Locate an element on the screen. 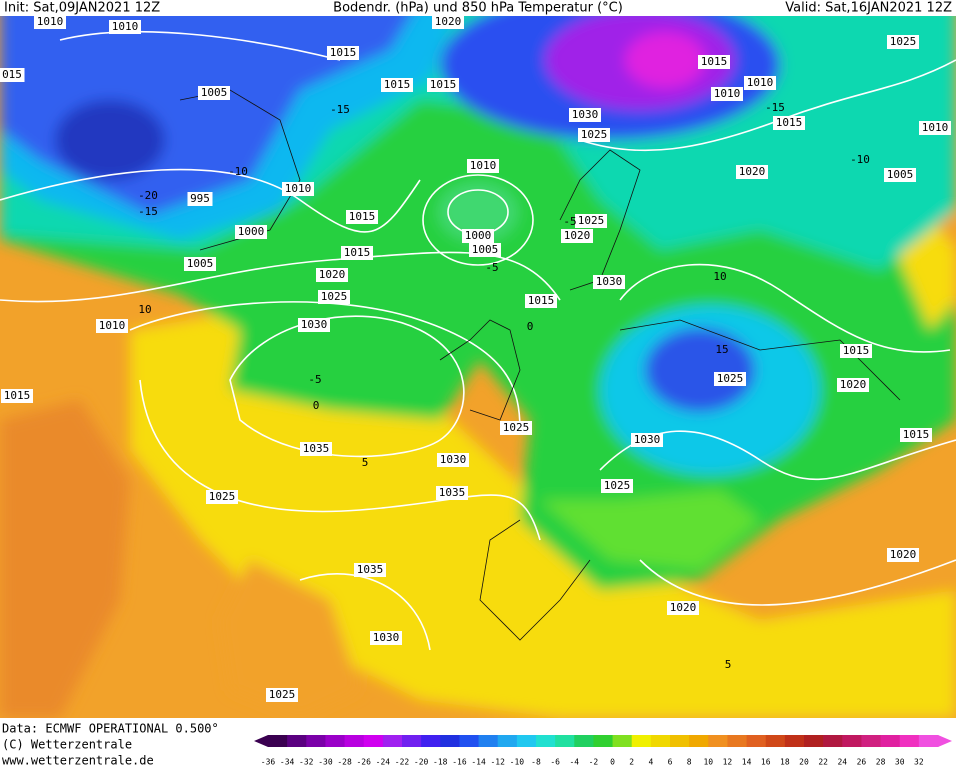 The width and height of the screenshot is (956, 768). copyright: (C) Wetterzentrale is located at coordinates (67, 745).